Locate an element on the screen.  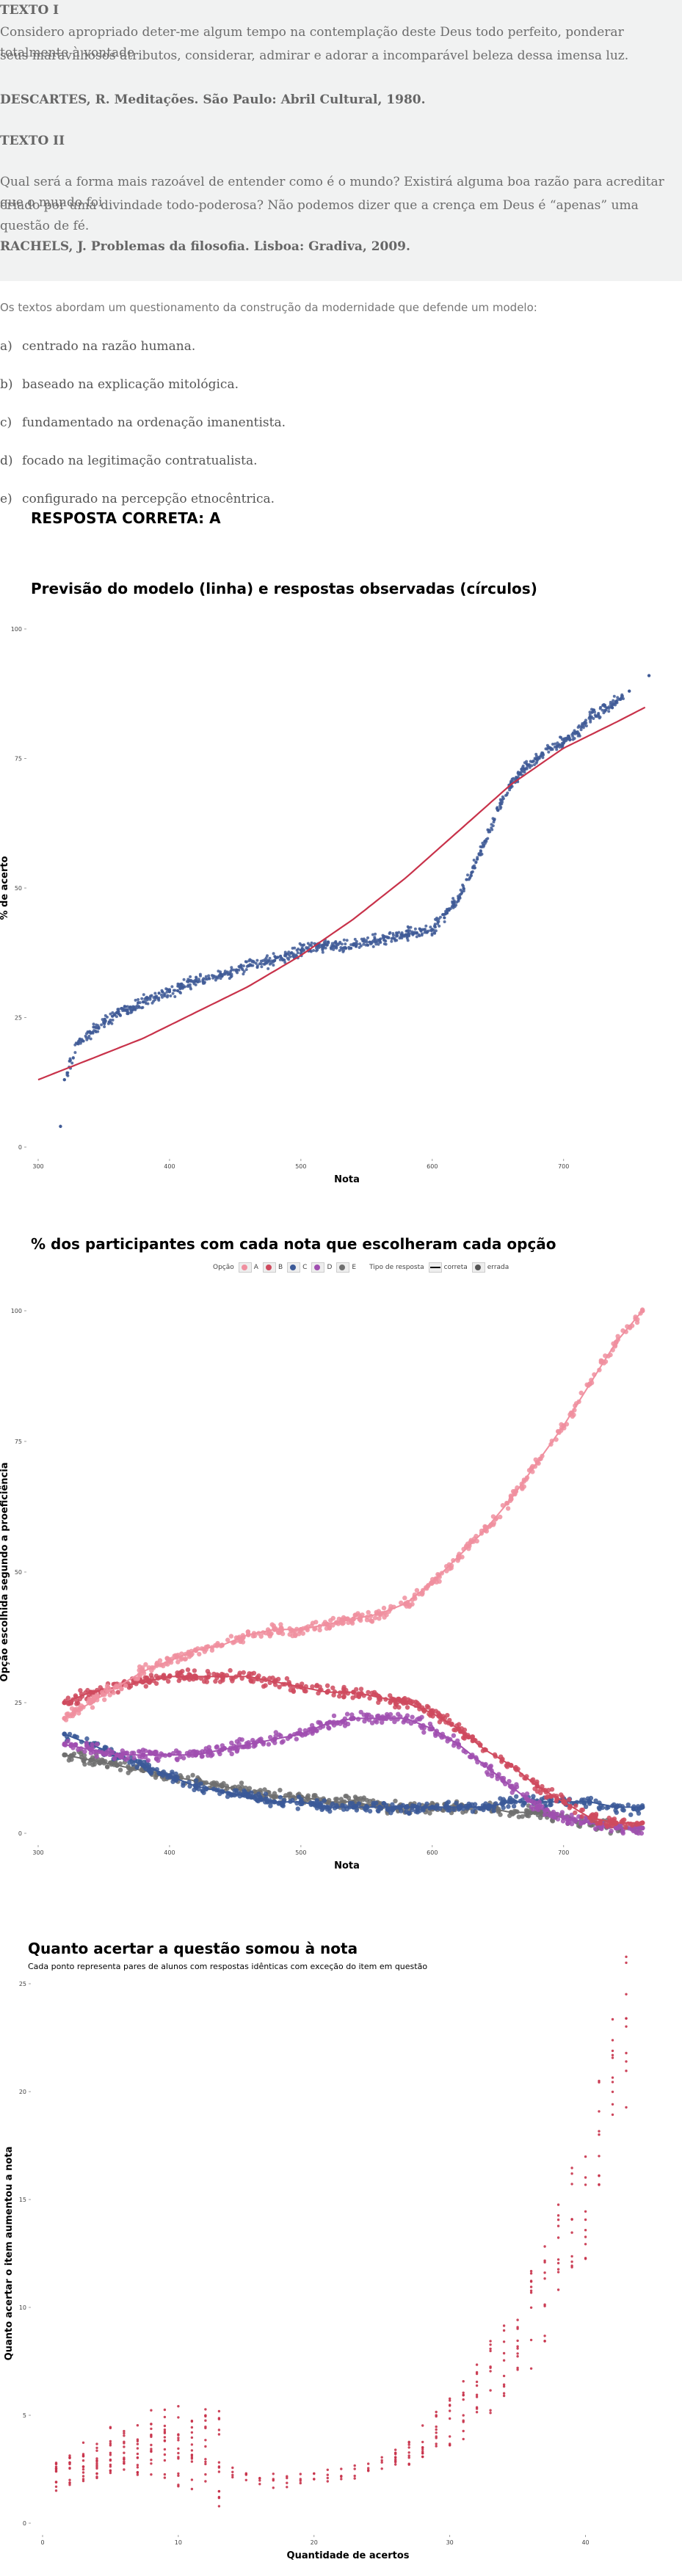
x-tick-label: 500 is located at coordinates (300, 1166).